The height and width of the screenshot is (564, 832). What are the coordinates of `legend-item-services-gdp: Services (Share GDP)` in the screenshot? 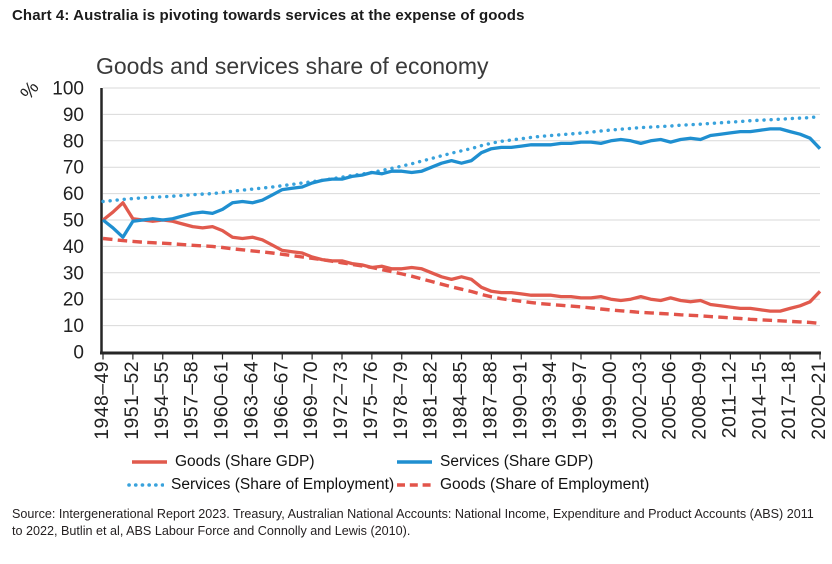 It's located at (494, 462).